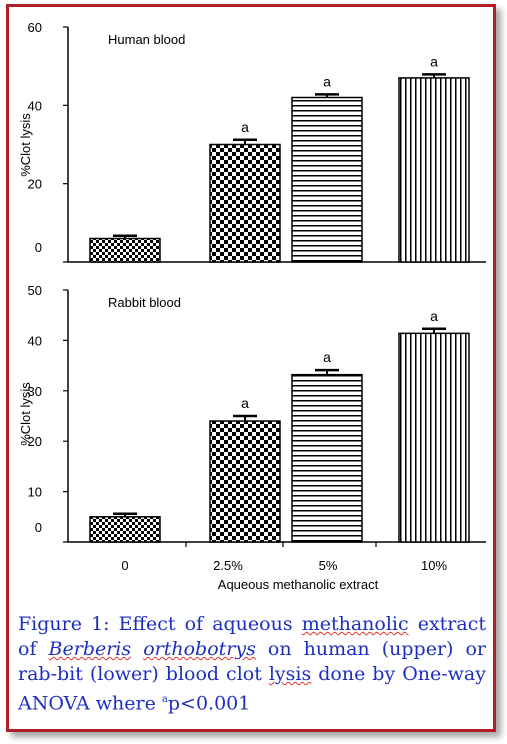 This screenshot has width=507, height=744. What do you see at coordinates (160, 624) in the screenshot?
I see `caption-part1: Figure 1: Effect of aqueous` at bounding box center [160, 624].